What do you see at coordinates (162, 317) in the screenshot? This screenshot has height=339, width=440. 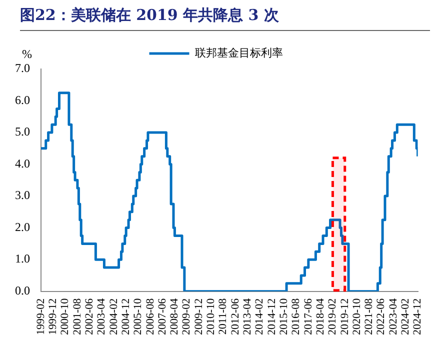 I see `x-tick-label: 2007-06` at bounding box center [162, 317].